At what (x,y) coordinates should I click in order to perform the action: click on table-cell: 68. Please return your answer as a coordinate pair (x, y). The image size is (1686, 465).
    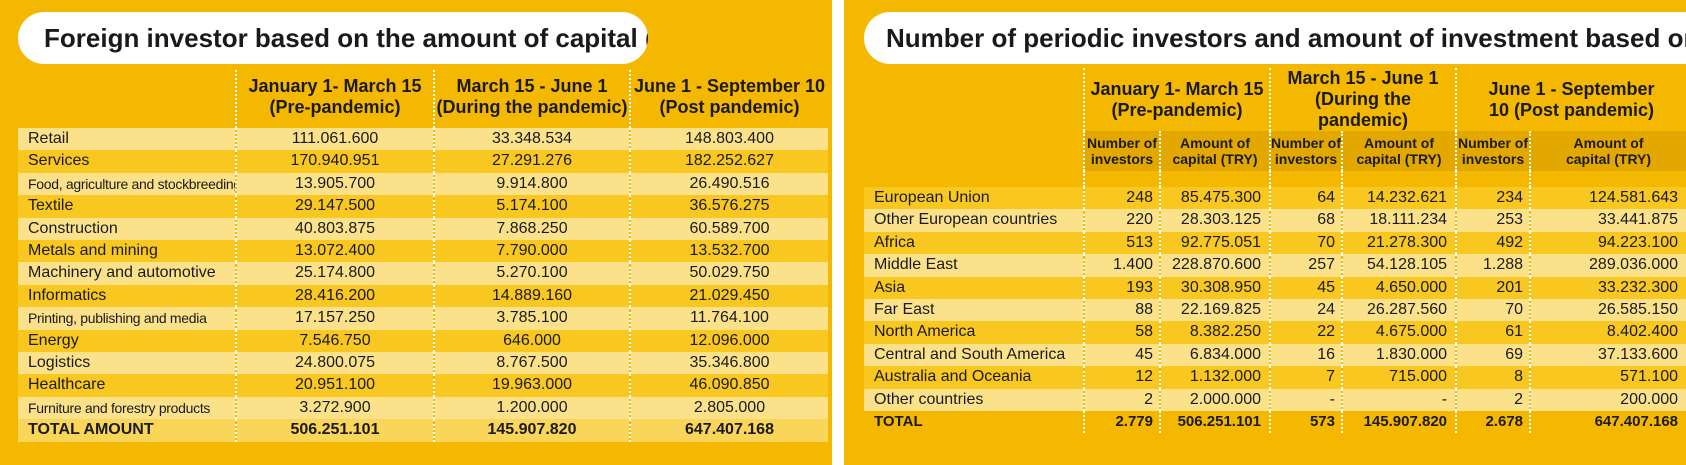
    Looking at the image, I should click on (1305, 220).